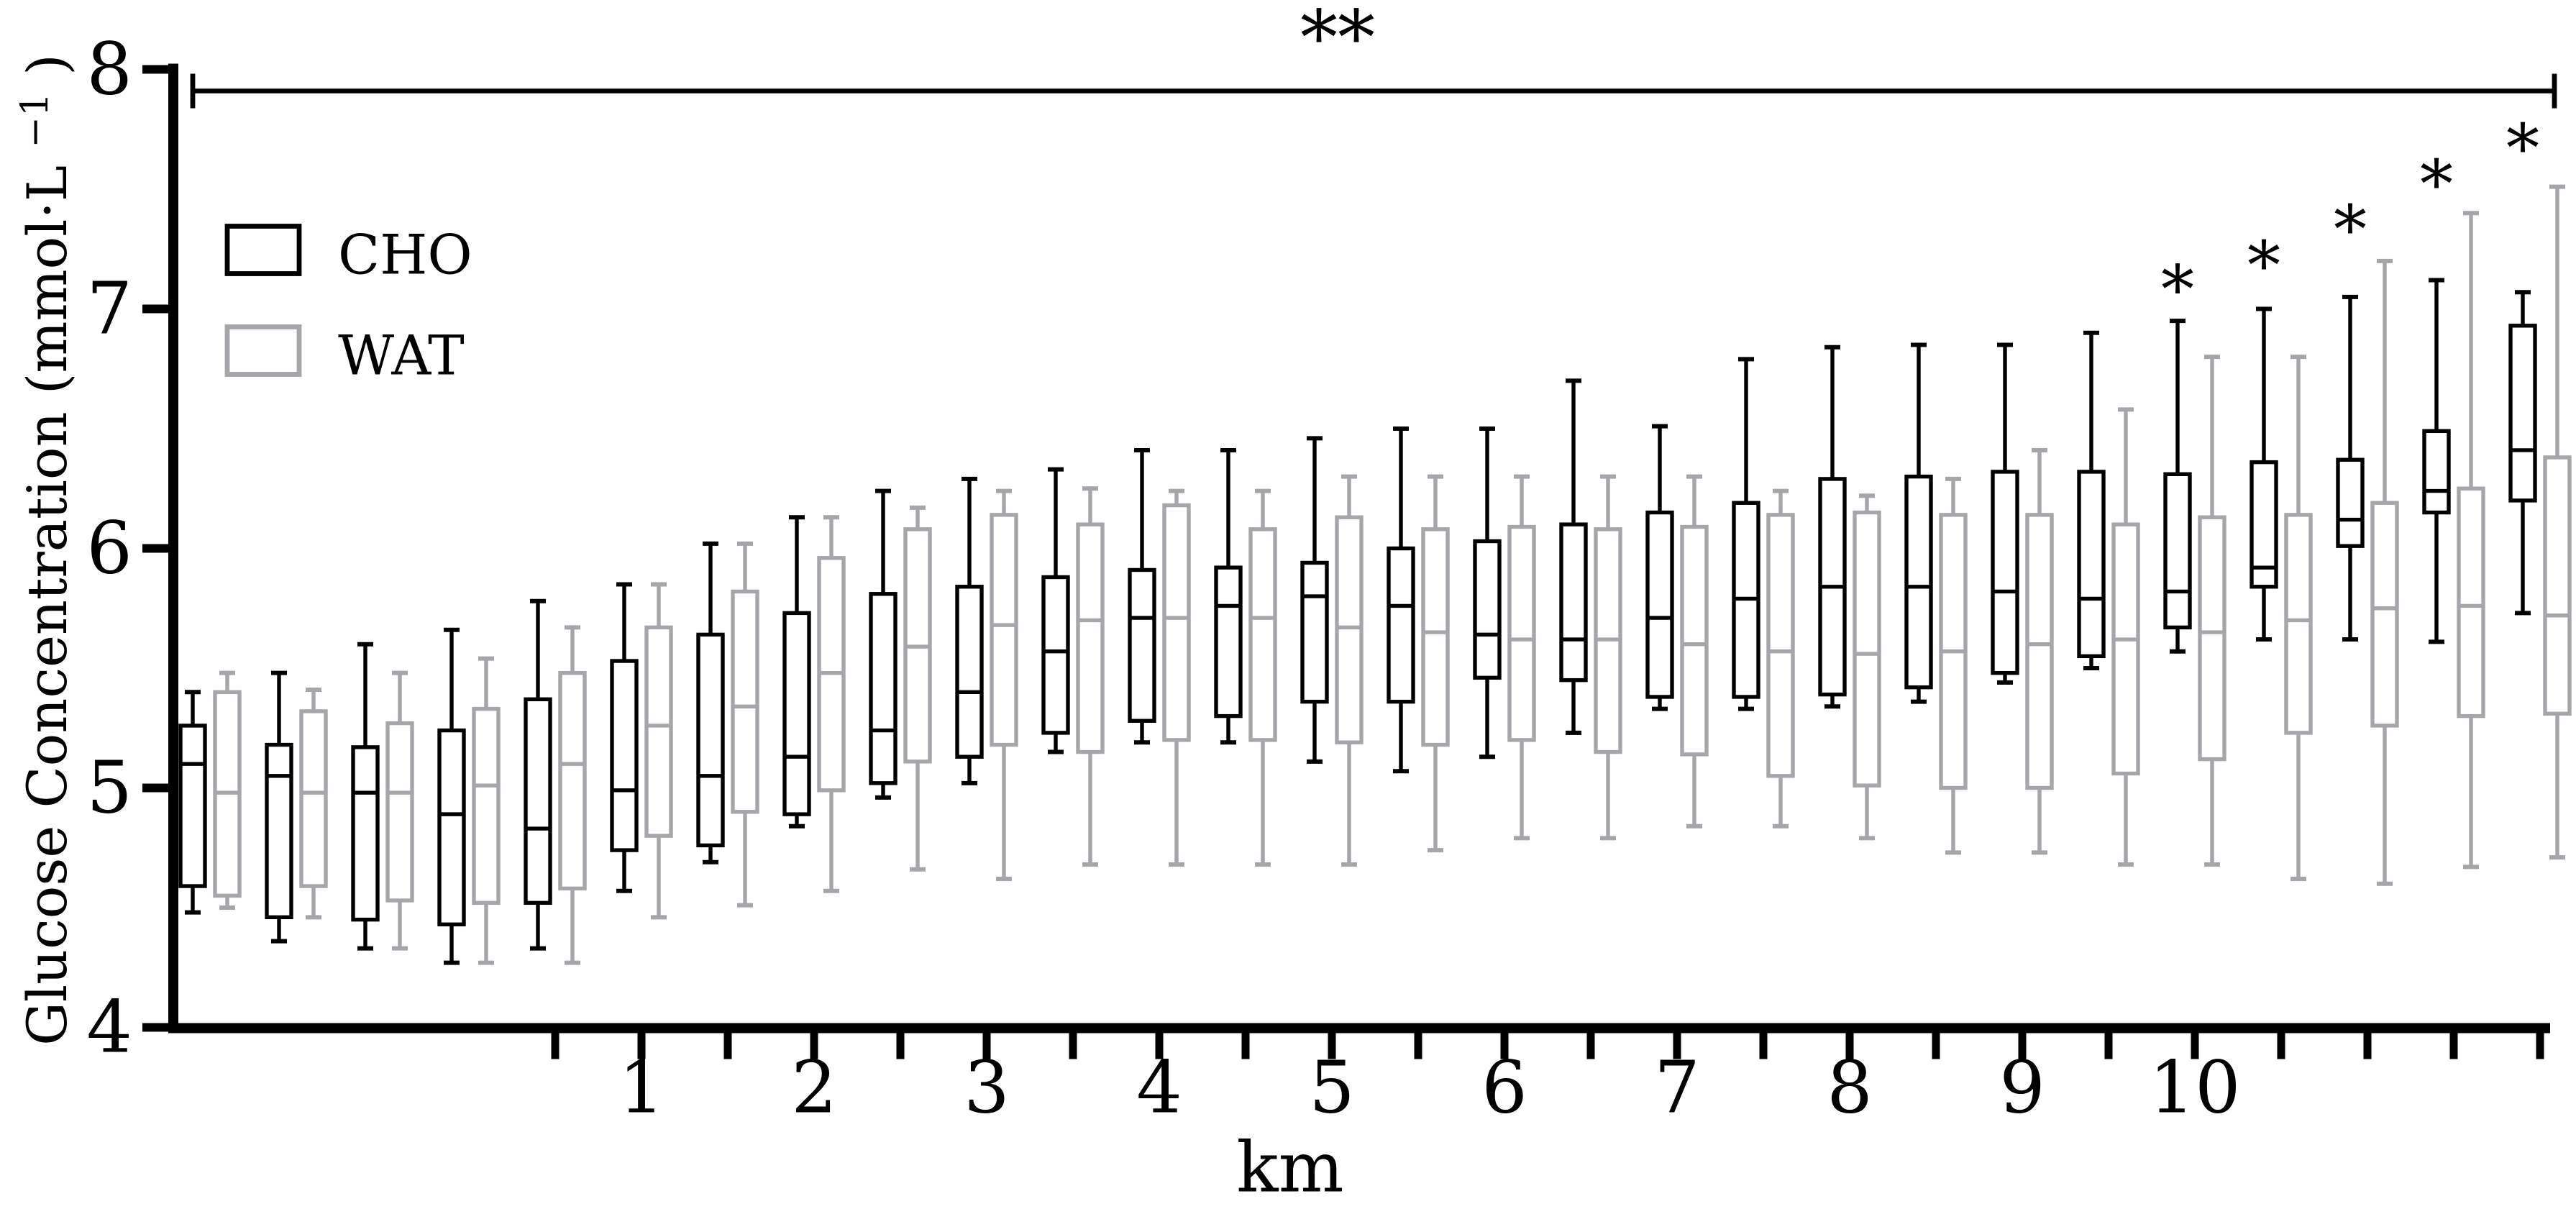  I want to click on x-tick-label: 10, so click(2194, 1088).